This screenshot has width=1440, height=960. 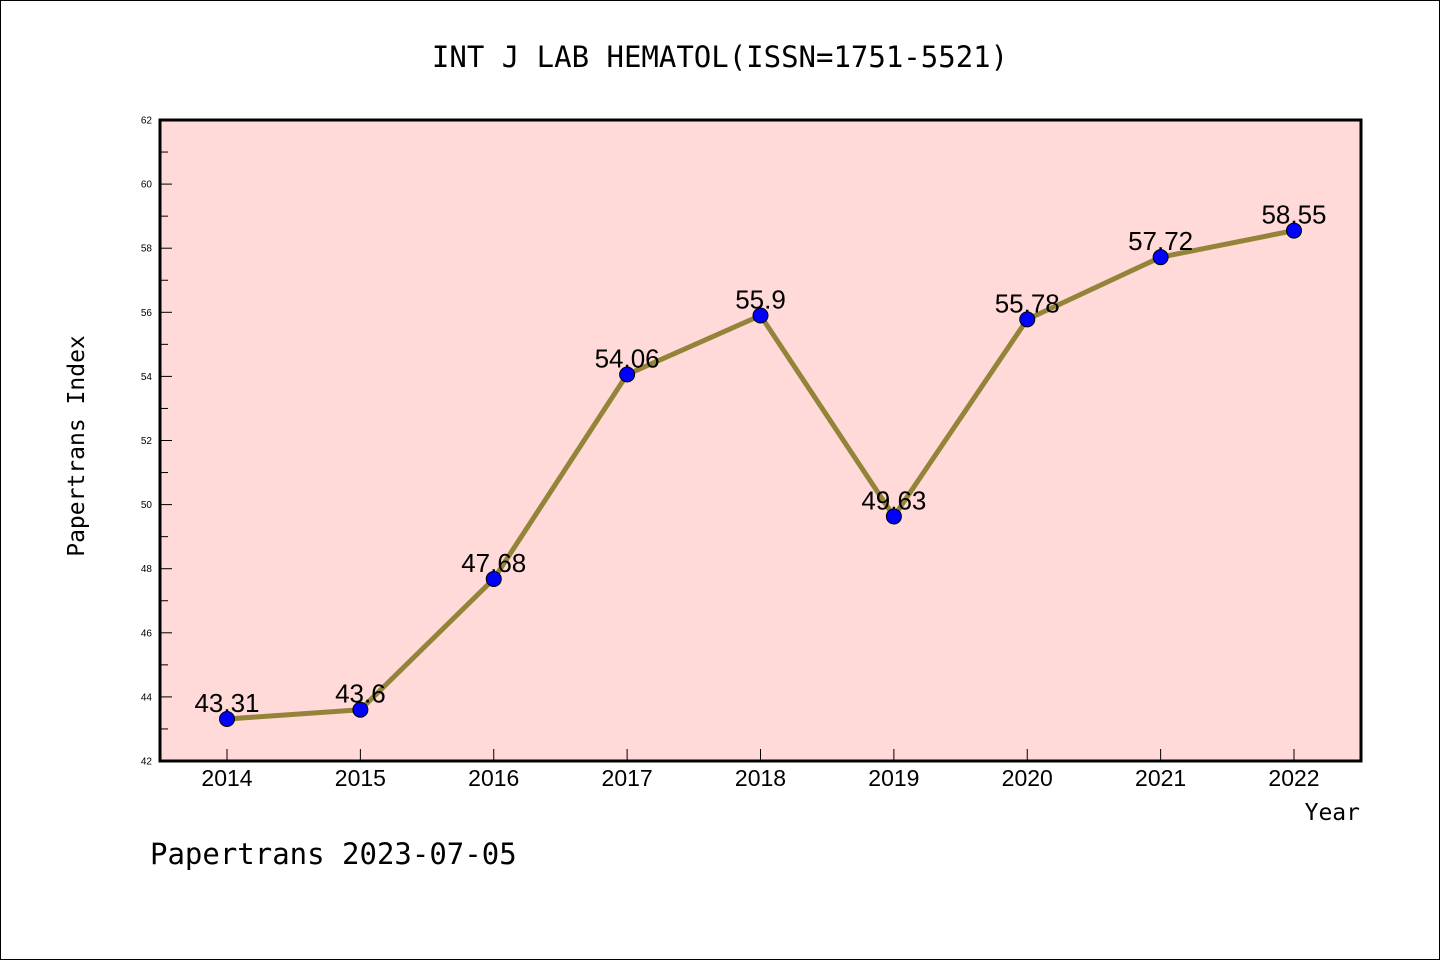 What do you see at coordinates (1332, 813) in the screenshot?
I see `x-axis-label: Year` at bounding box center [1332, 813].